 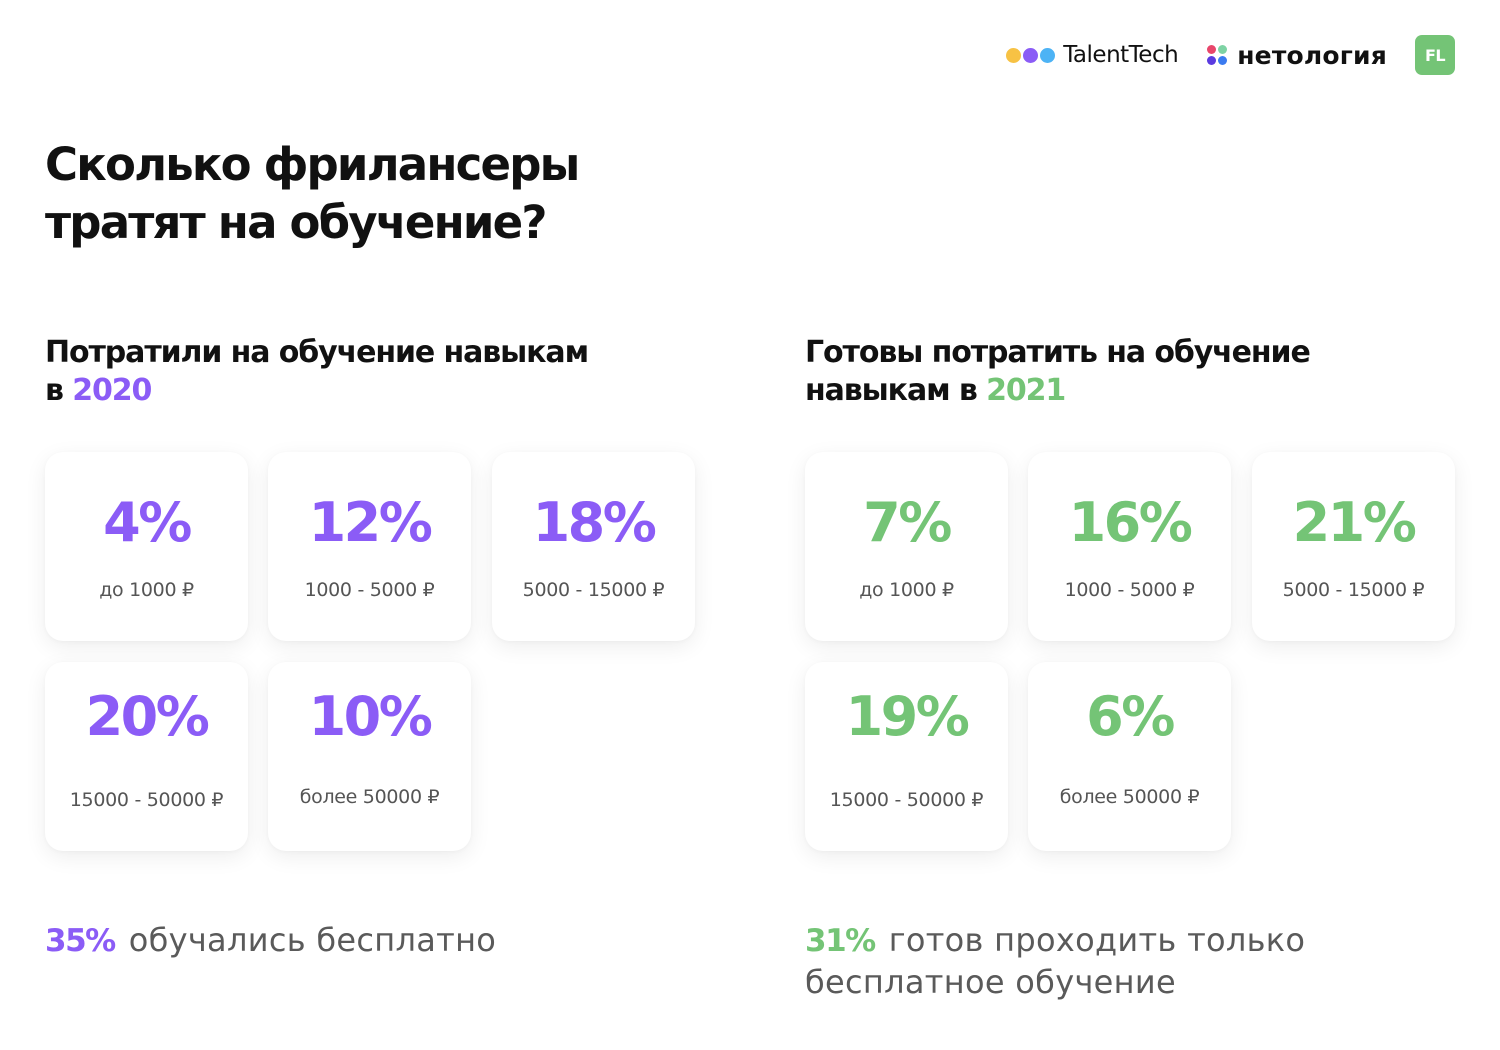 I want to click on fl-badge: FL, so click(x=1435, y=55).